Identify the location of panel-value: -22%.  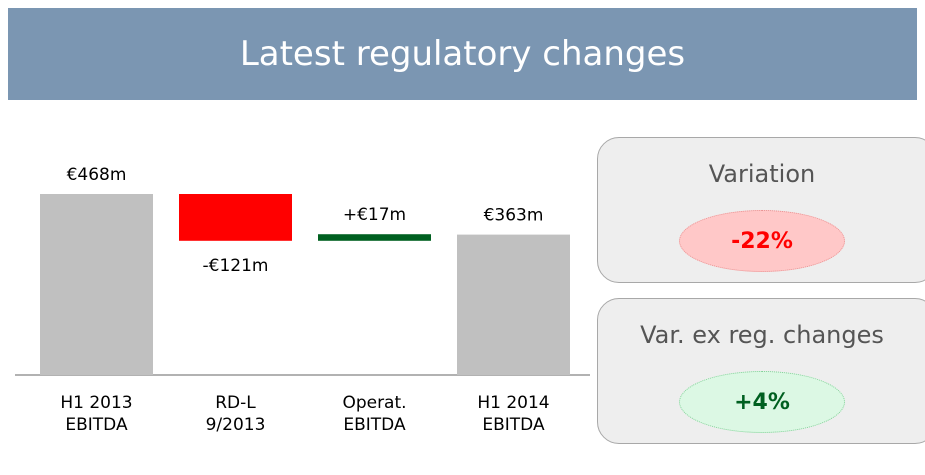
(762, 241).